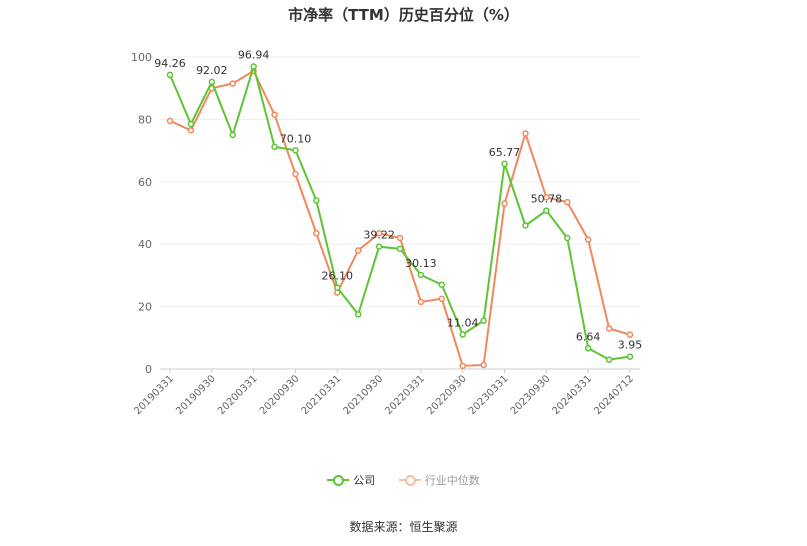 This screenshot has height=546, width=807. What do you see at coordinates (145, 182) in the screenshot?
I see `y-tick-label: 60` at bounding box center [145, 182].